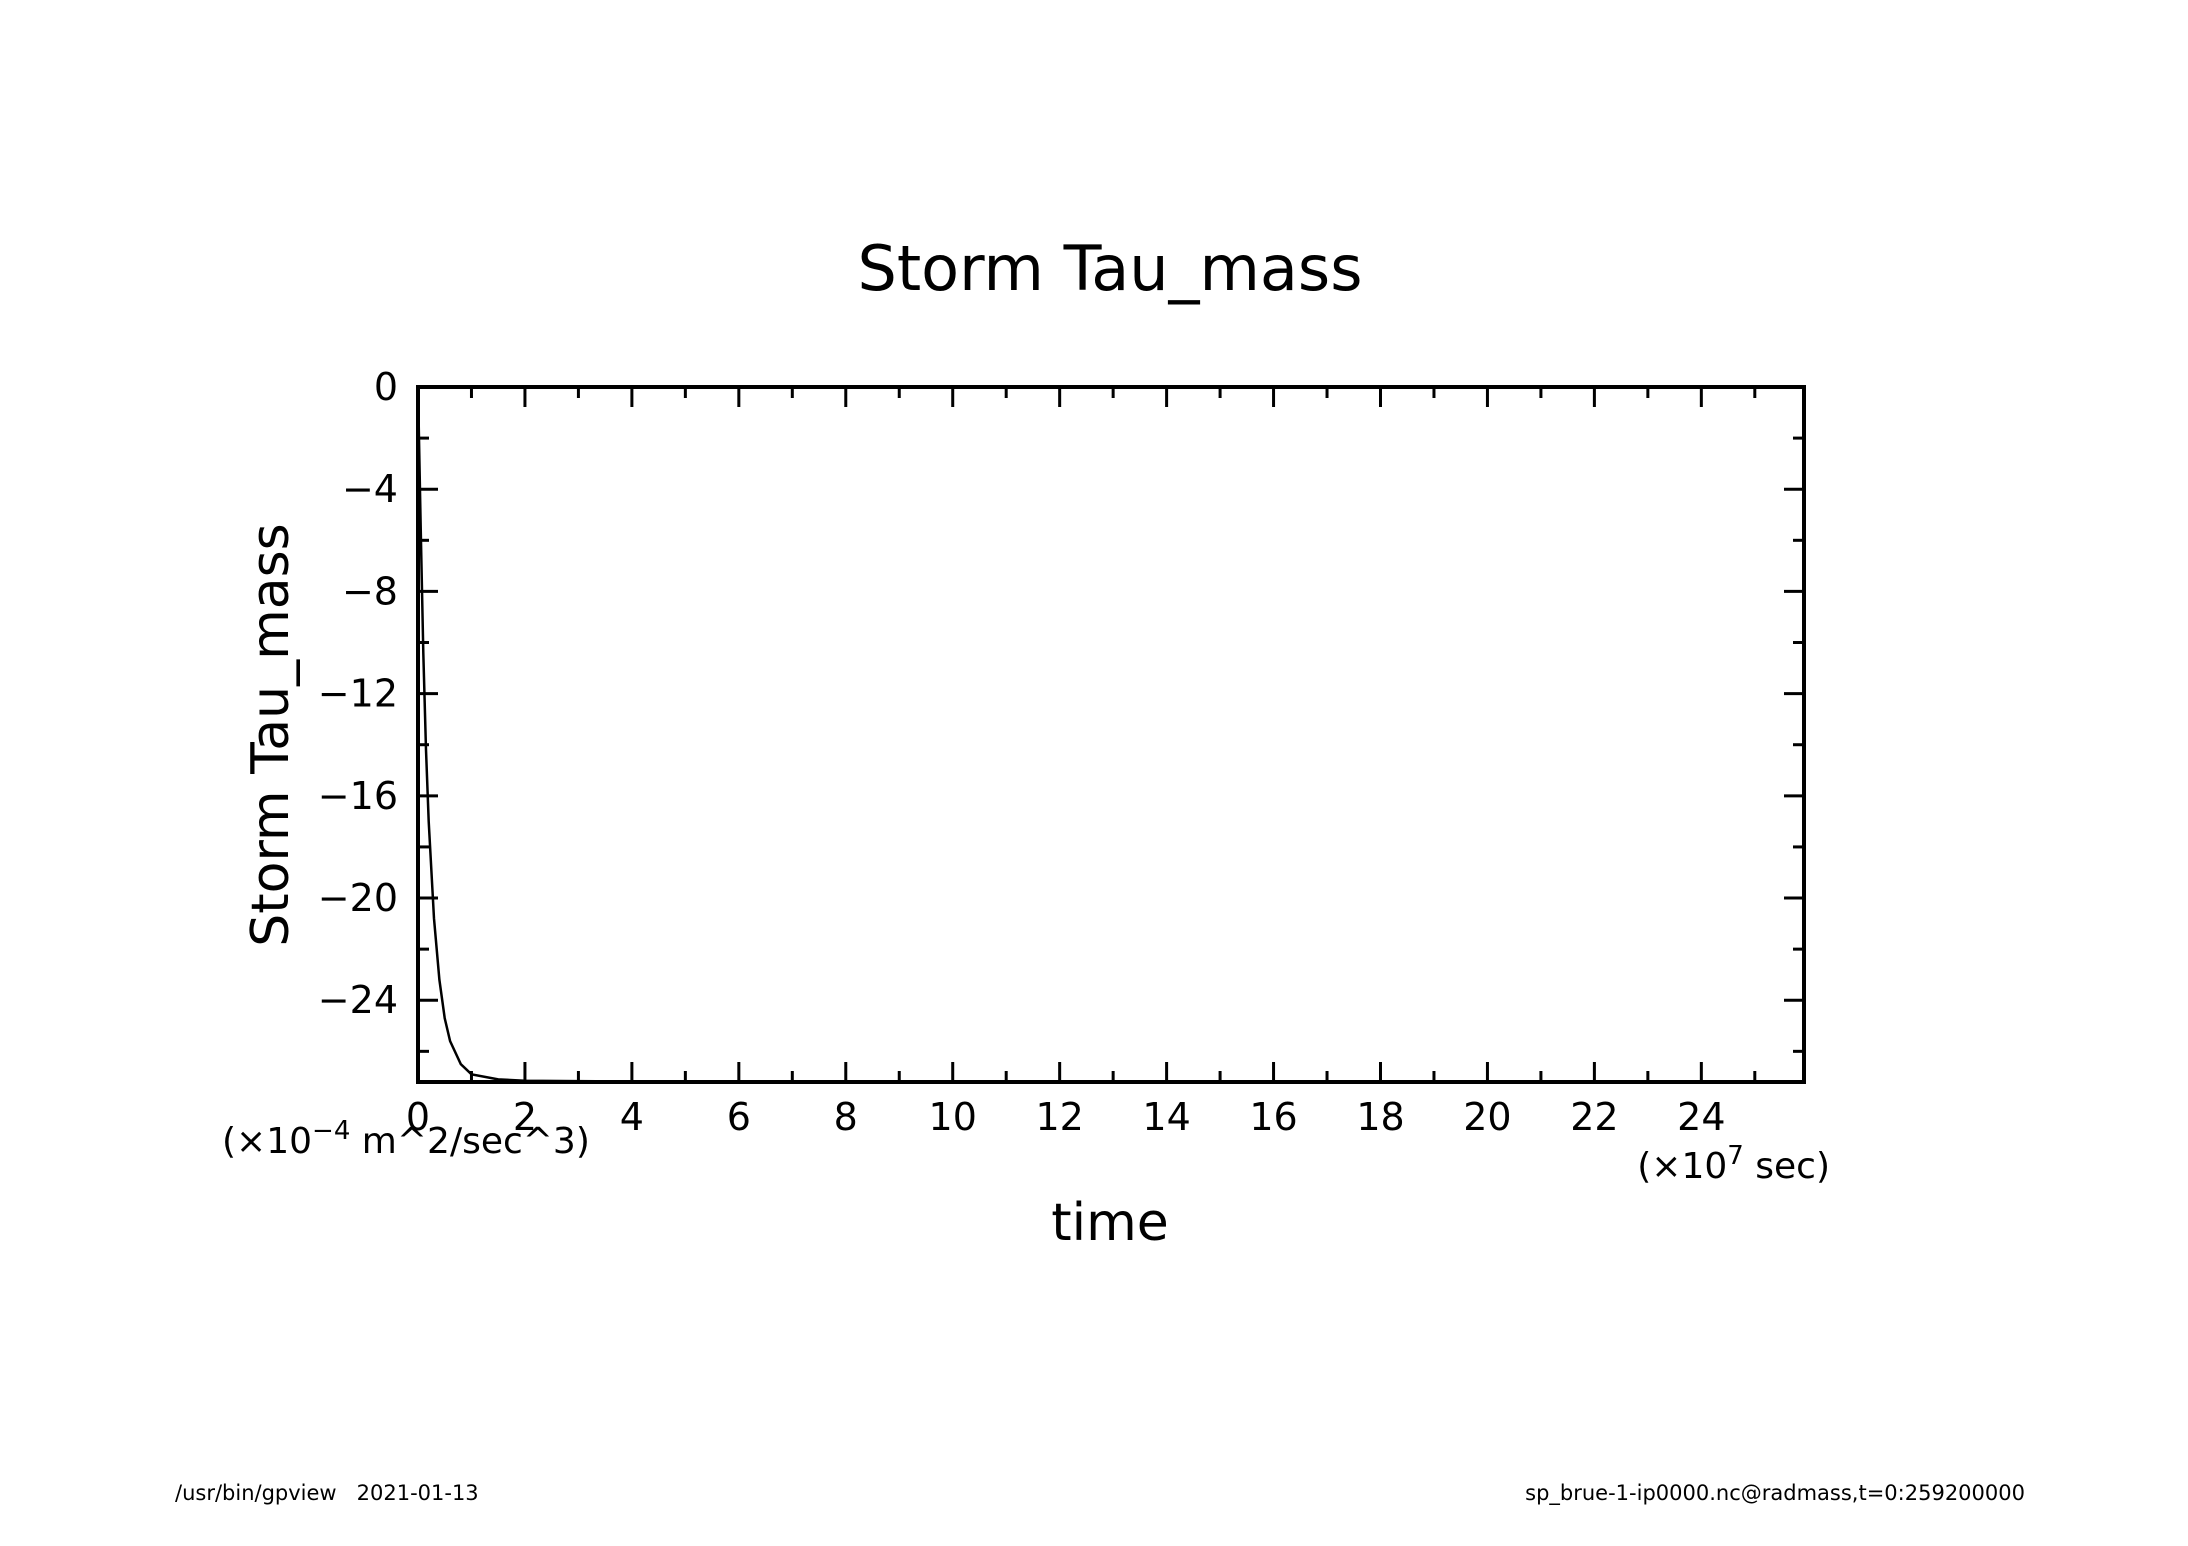 The image size is (2188, 1546). I want to click on y-tick-label: −20, so click(358, 898).